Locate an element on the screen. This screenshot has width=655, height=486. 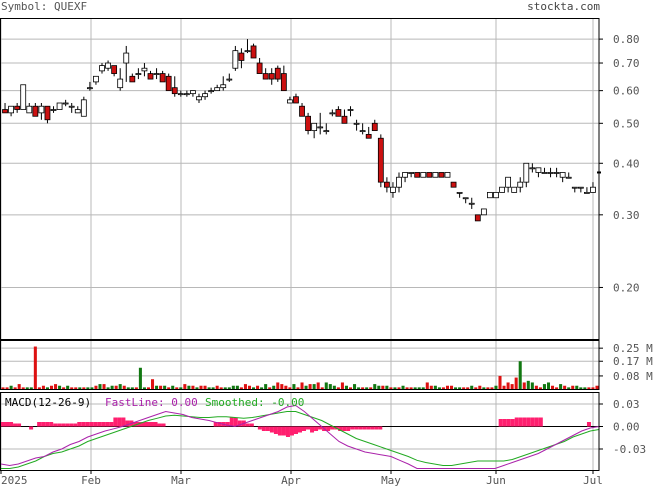
macd-title: MACD(12-26-9) is located at coordinates (48, 402).